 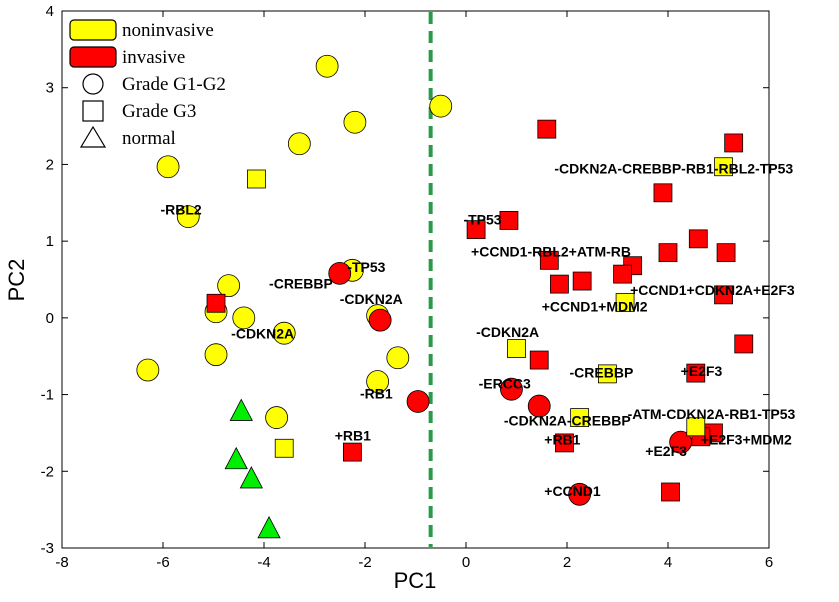 I want to click on legend-marker-triangle, so click(x=93, y=136).